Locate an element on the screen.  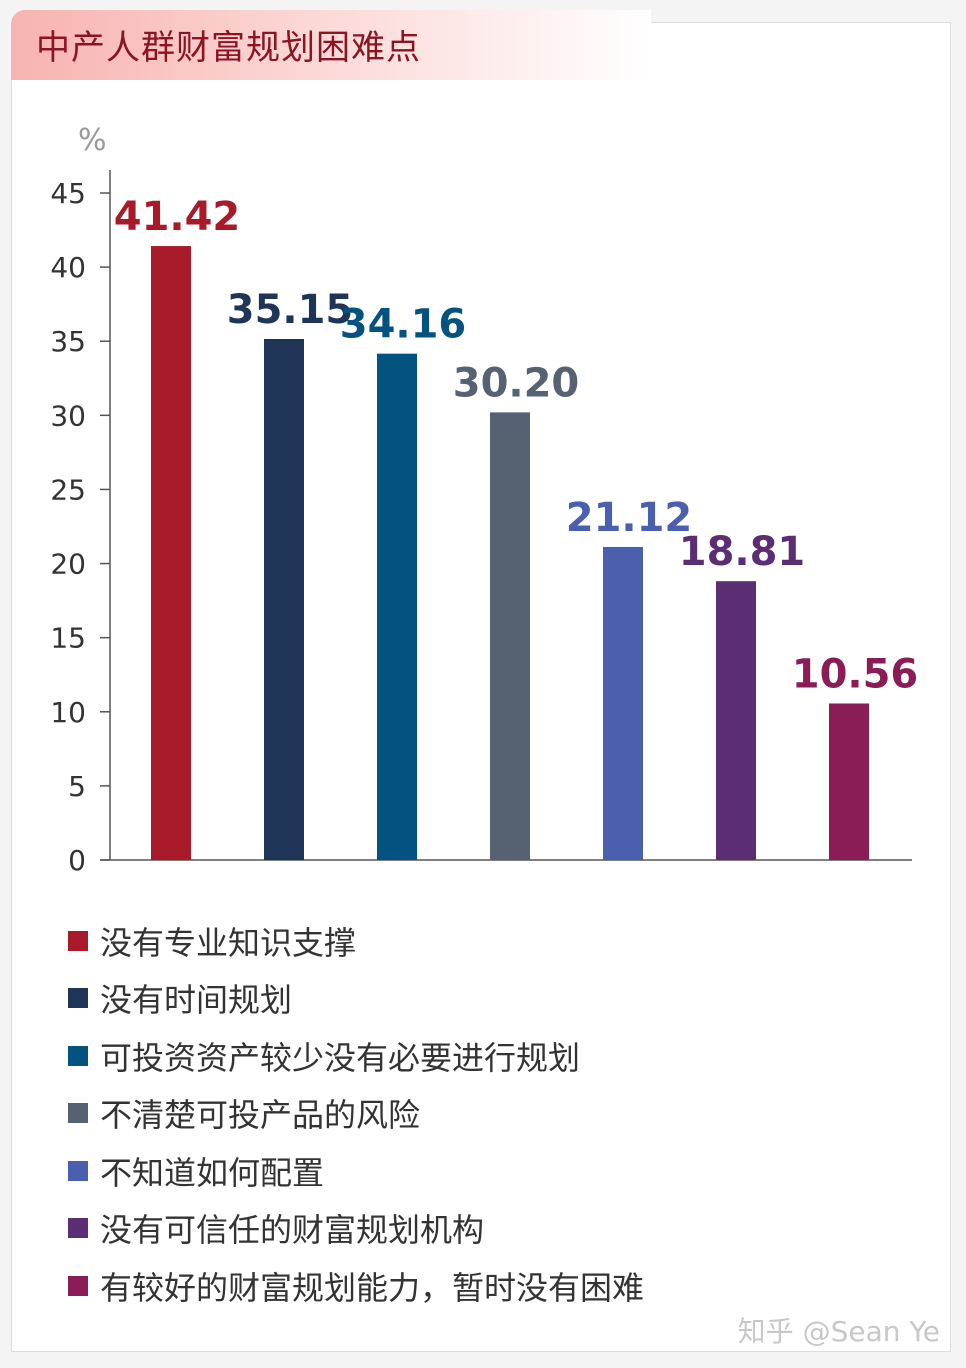
legend-item: 没有专业知识支撑 is located at coordinates (356, 941).